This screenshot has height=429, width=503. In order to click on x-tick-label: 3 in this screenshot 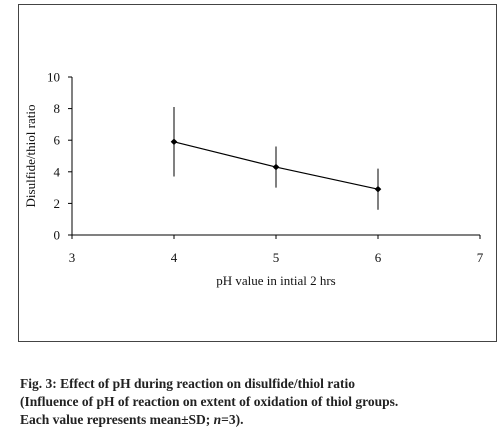, I will do `click(72, 257)`.